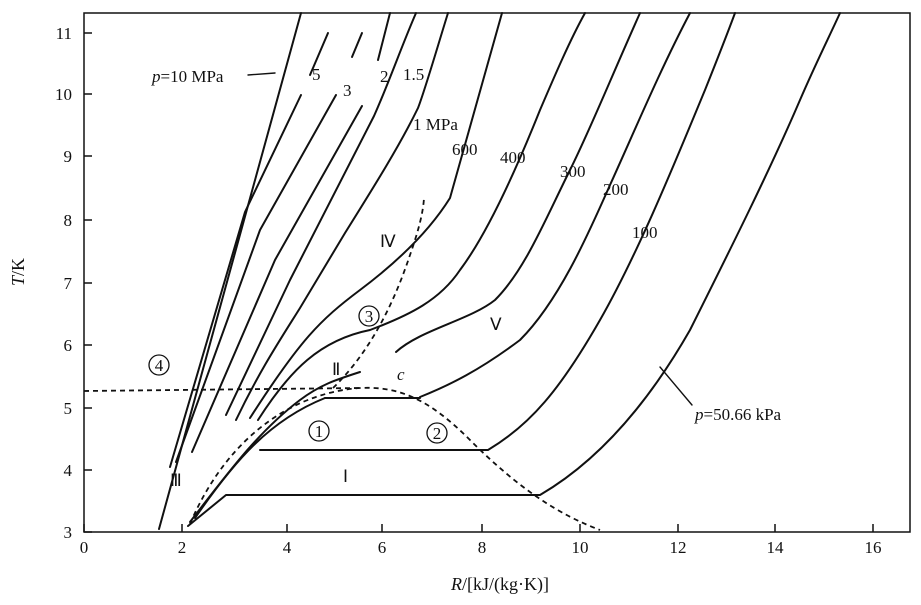  I want to click on y-ticks, so click(88, 282).